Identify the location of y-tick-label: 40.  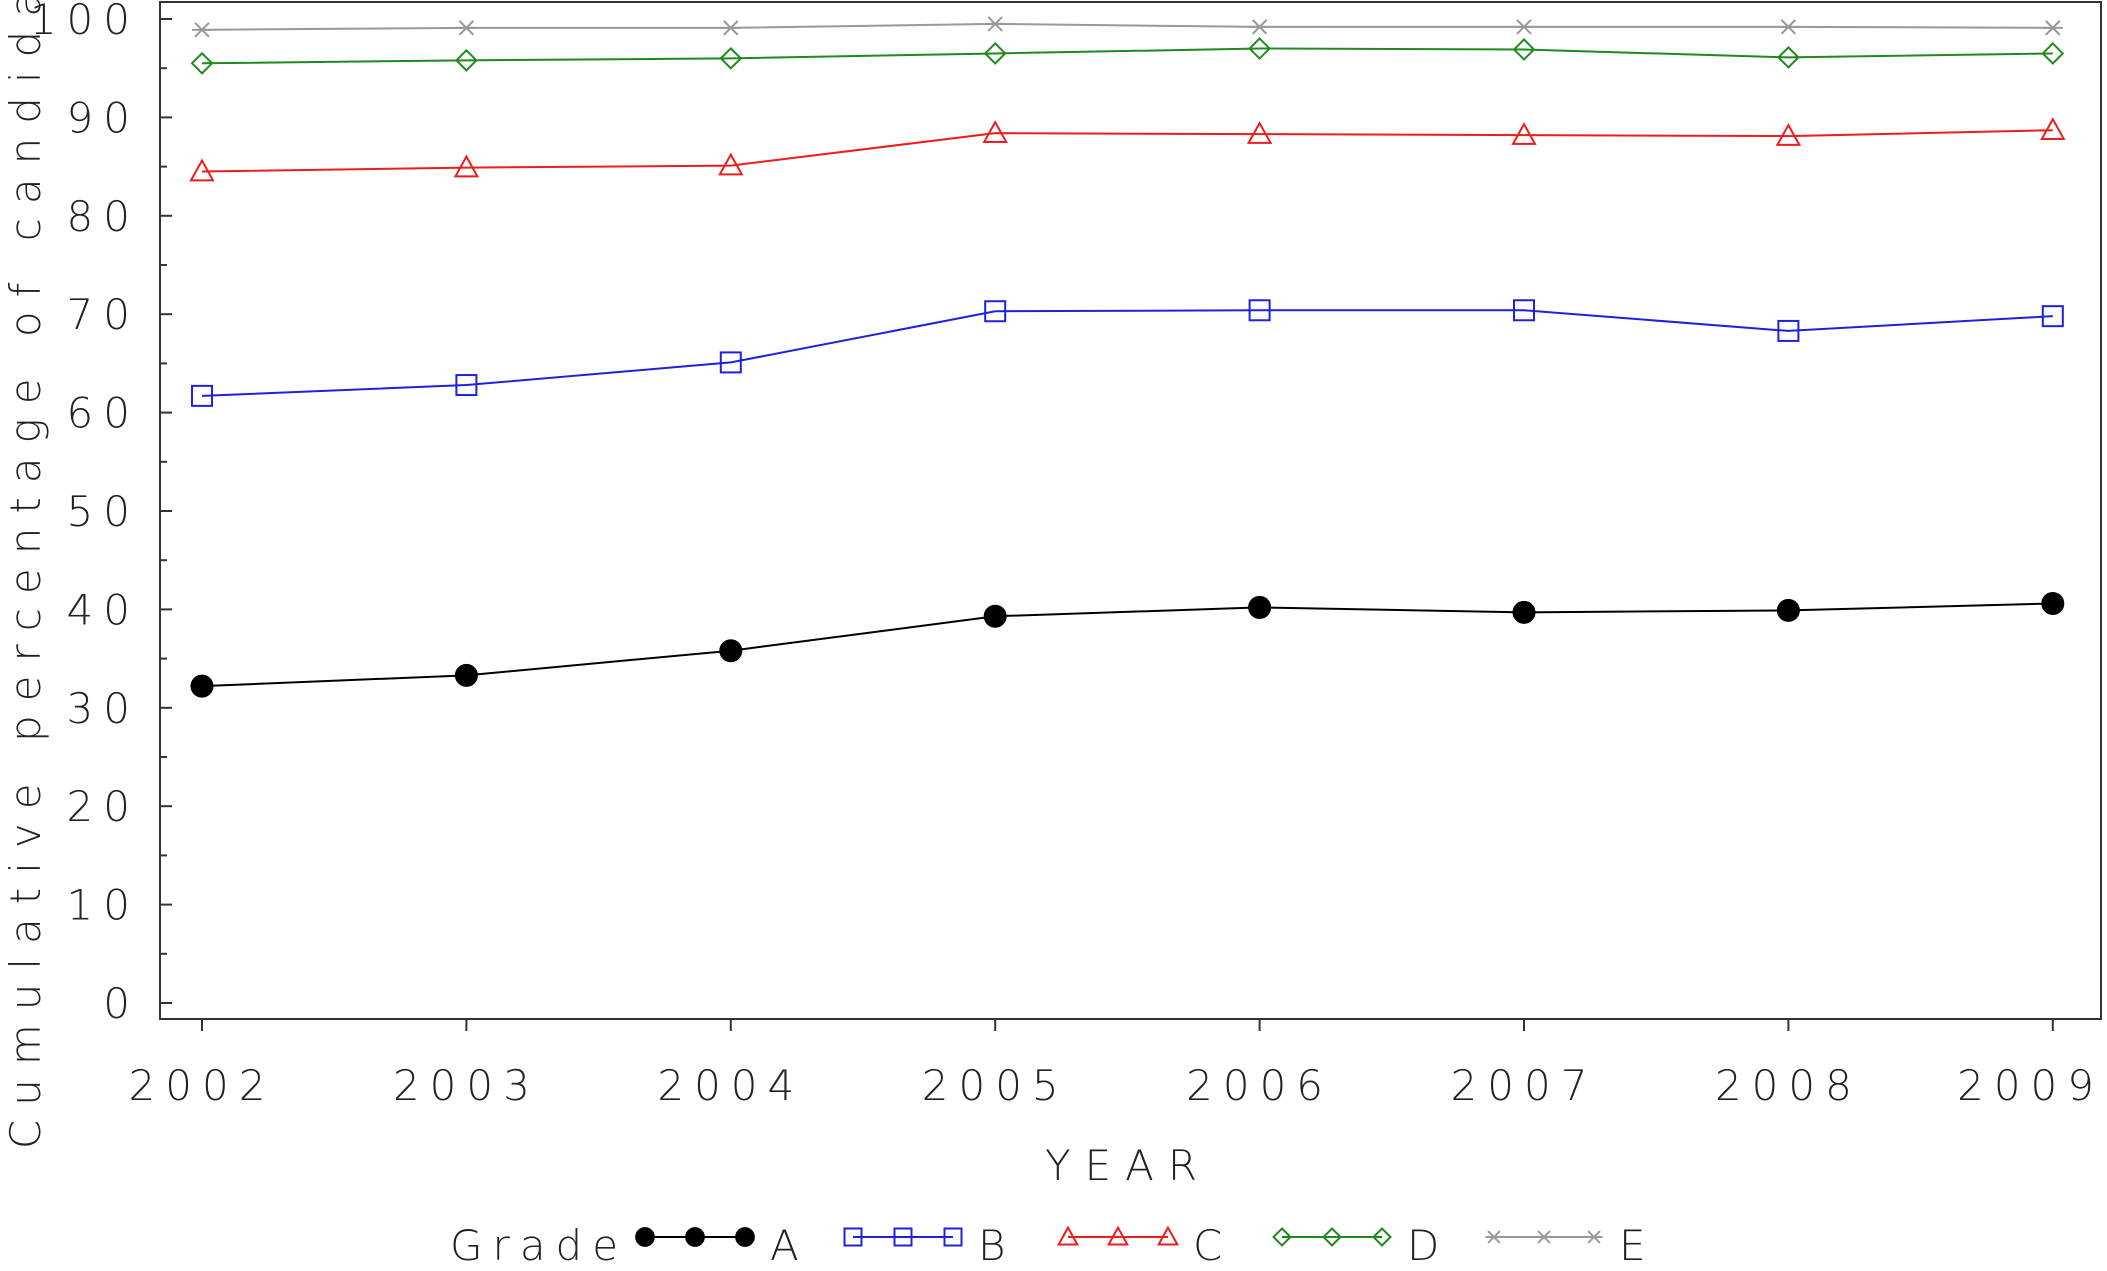
(103, 609).